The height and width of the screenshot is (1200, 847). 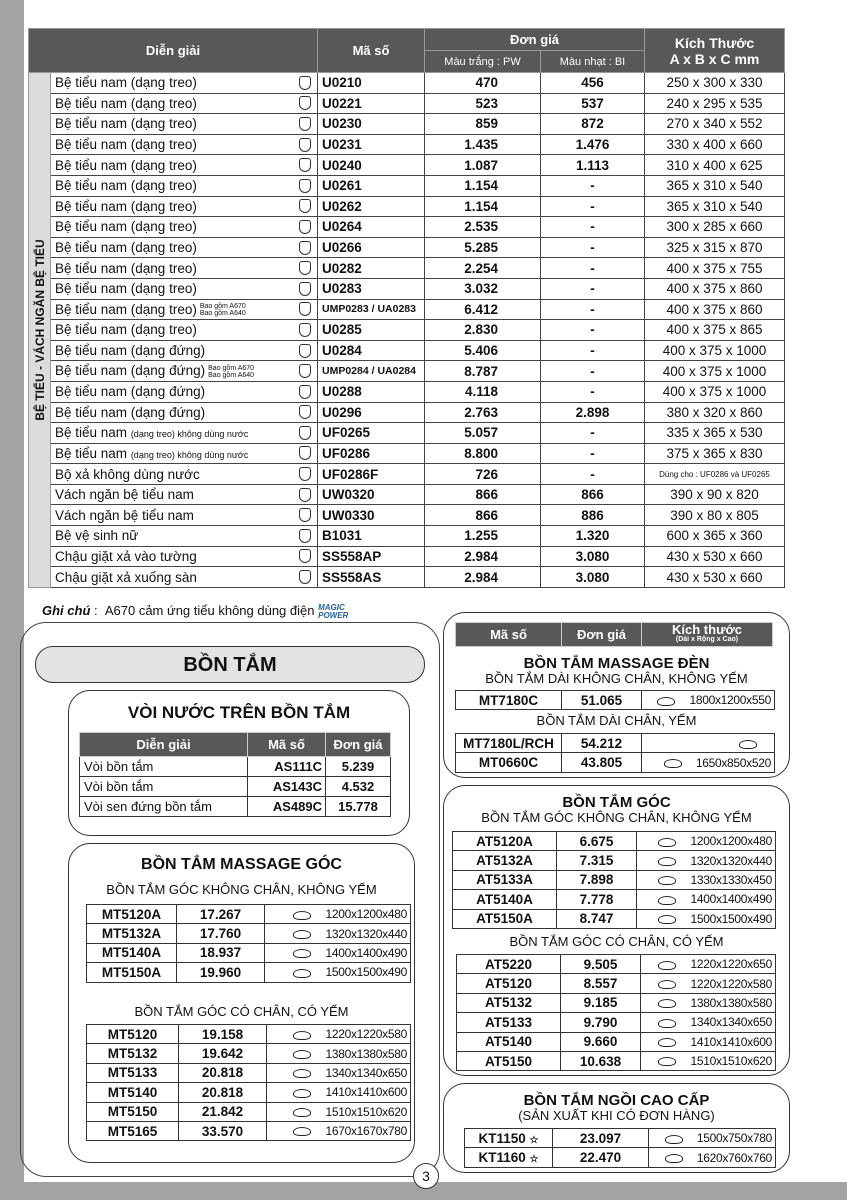 What do you see at coordinates (127, 474) in the screenshot?
I see `desc-text-wrap: Bộ xả không dùng nước` at bounding box center [127, 474].